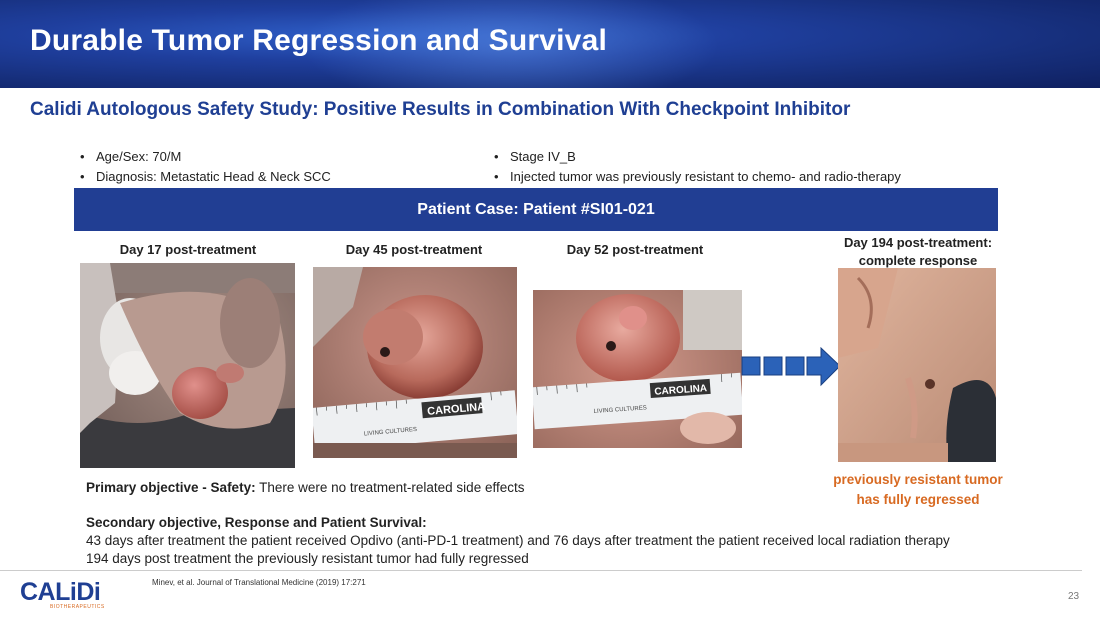  I want to click on progression-arrow, so click(791, 366).